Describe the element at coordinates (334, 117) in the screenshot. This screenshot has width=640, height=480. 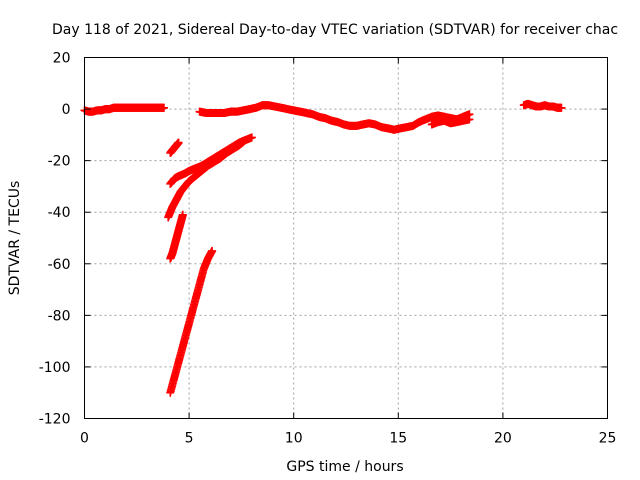
I see `series-arc-main-day` at that location.